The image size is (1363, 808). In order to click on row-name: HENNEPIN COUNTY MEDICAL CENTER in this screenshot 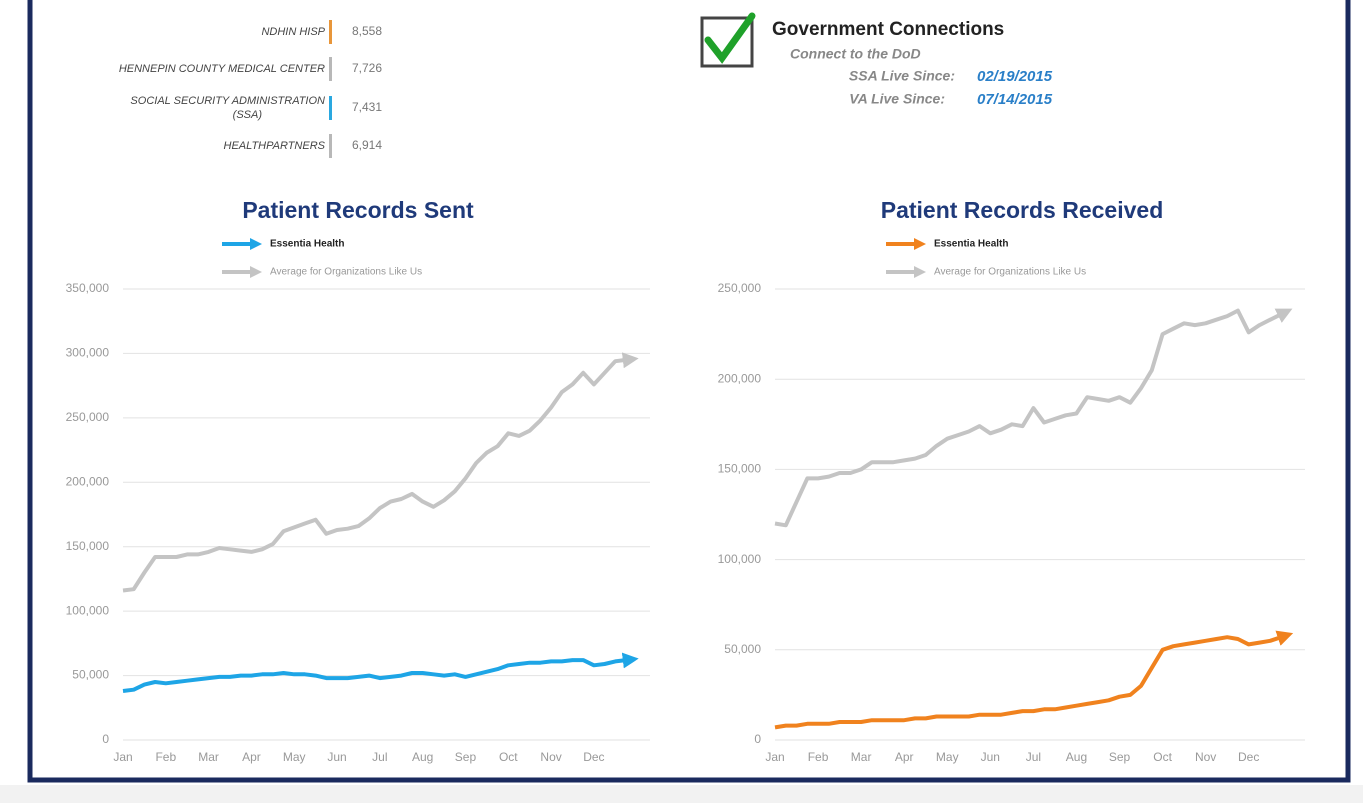, I will do `click(222, 69)`.